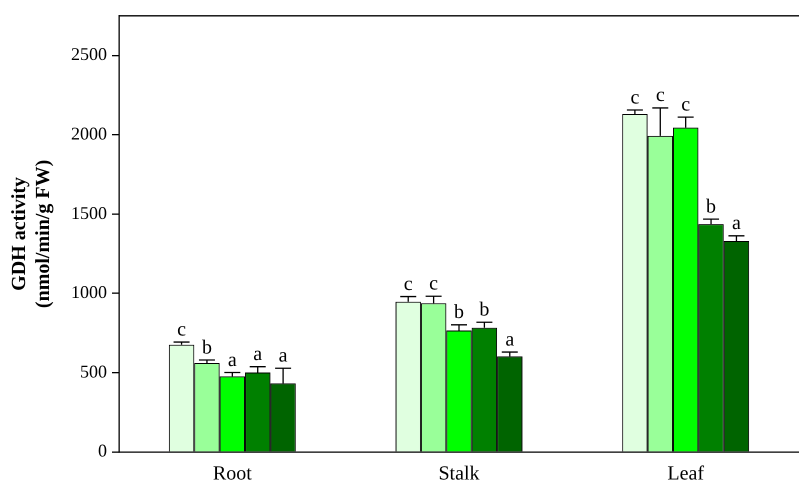 This screenshot has height=496, width=799. I want to click on y-tick-label: 0, so click(102, 450).